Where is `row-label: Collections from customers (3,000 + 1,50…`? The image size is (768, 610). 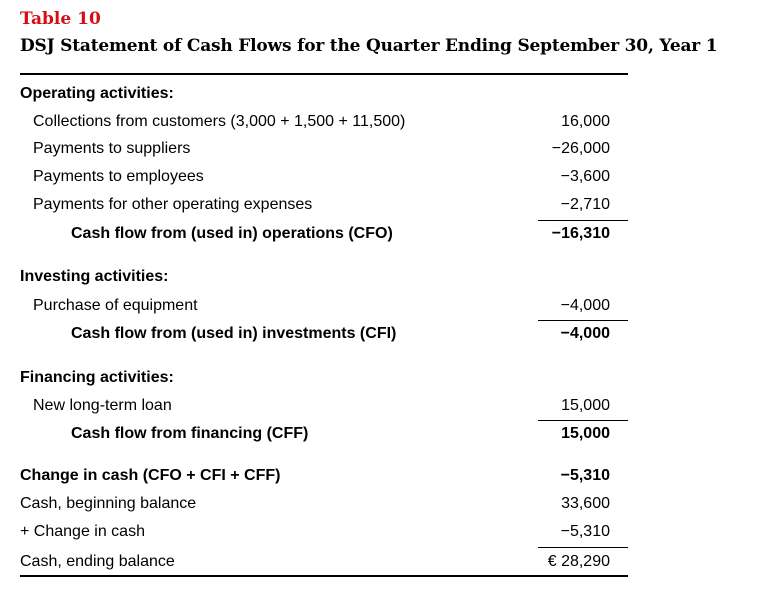
row-label: Collections from customers (3,000 + 1,50… is located at coordinates (219, 121).